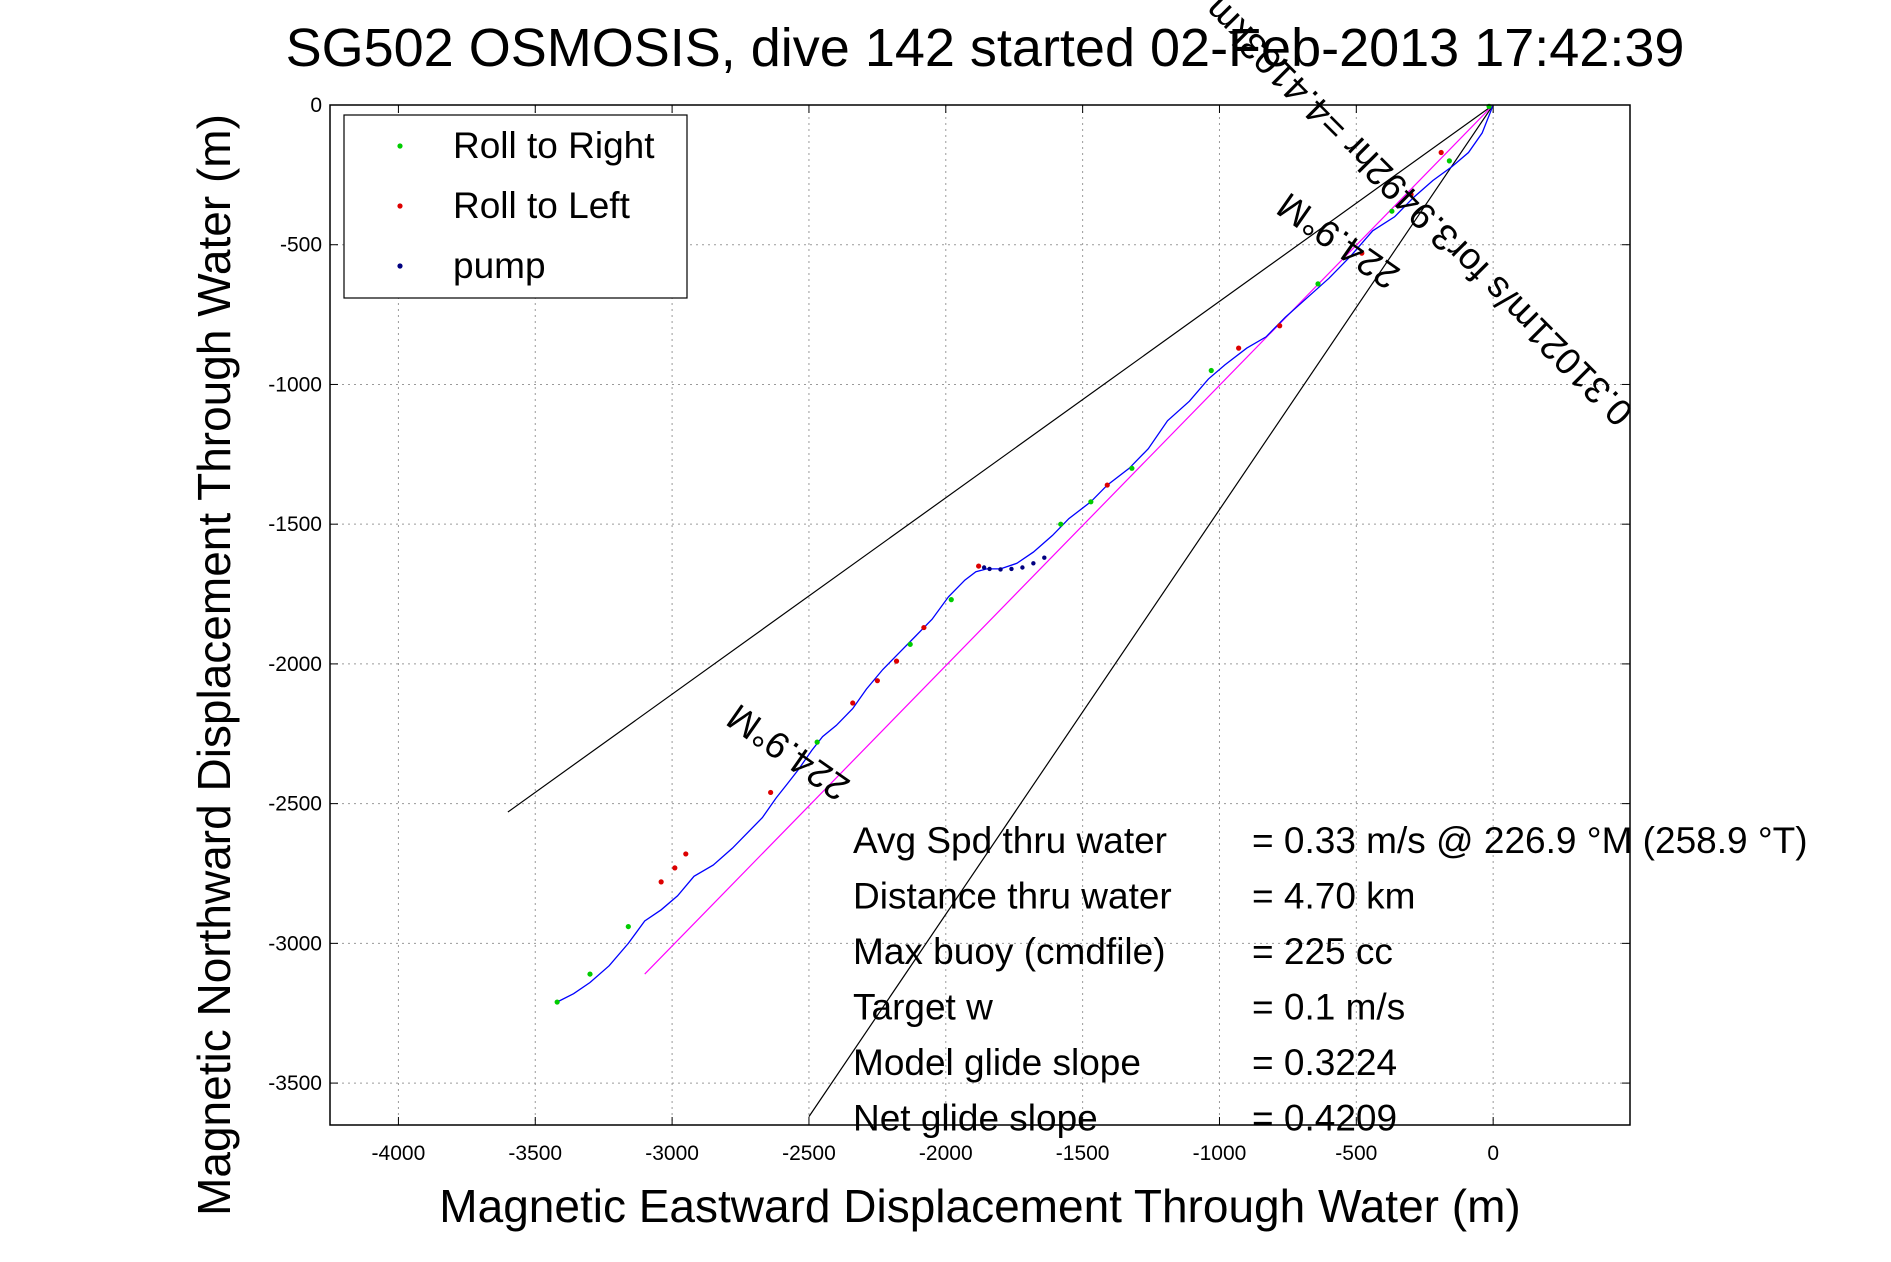 Image resolution: width=1891 pixels, height=1262 pixels. Describe the element at coordinates (1324, 1118) in the screenshot. I see `stat-value: = 0.4209` at that location.